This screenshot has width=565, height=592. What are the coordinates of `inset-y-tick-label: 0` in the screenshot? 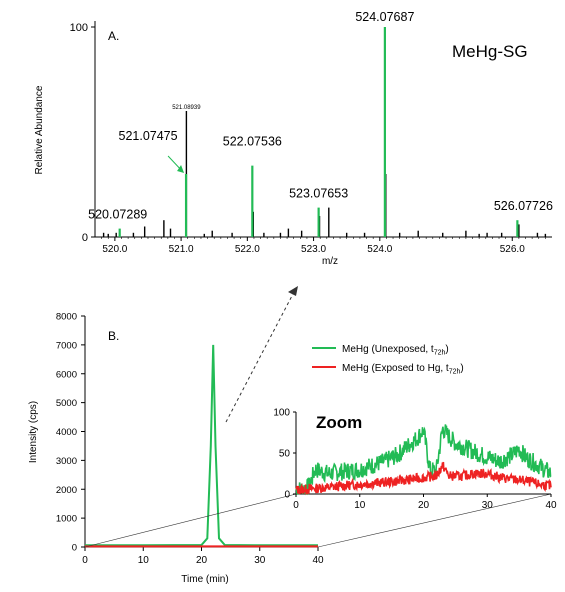 It's located at (287, 495).